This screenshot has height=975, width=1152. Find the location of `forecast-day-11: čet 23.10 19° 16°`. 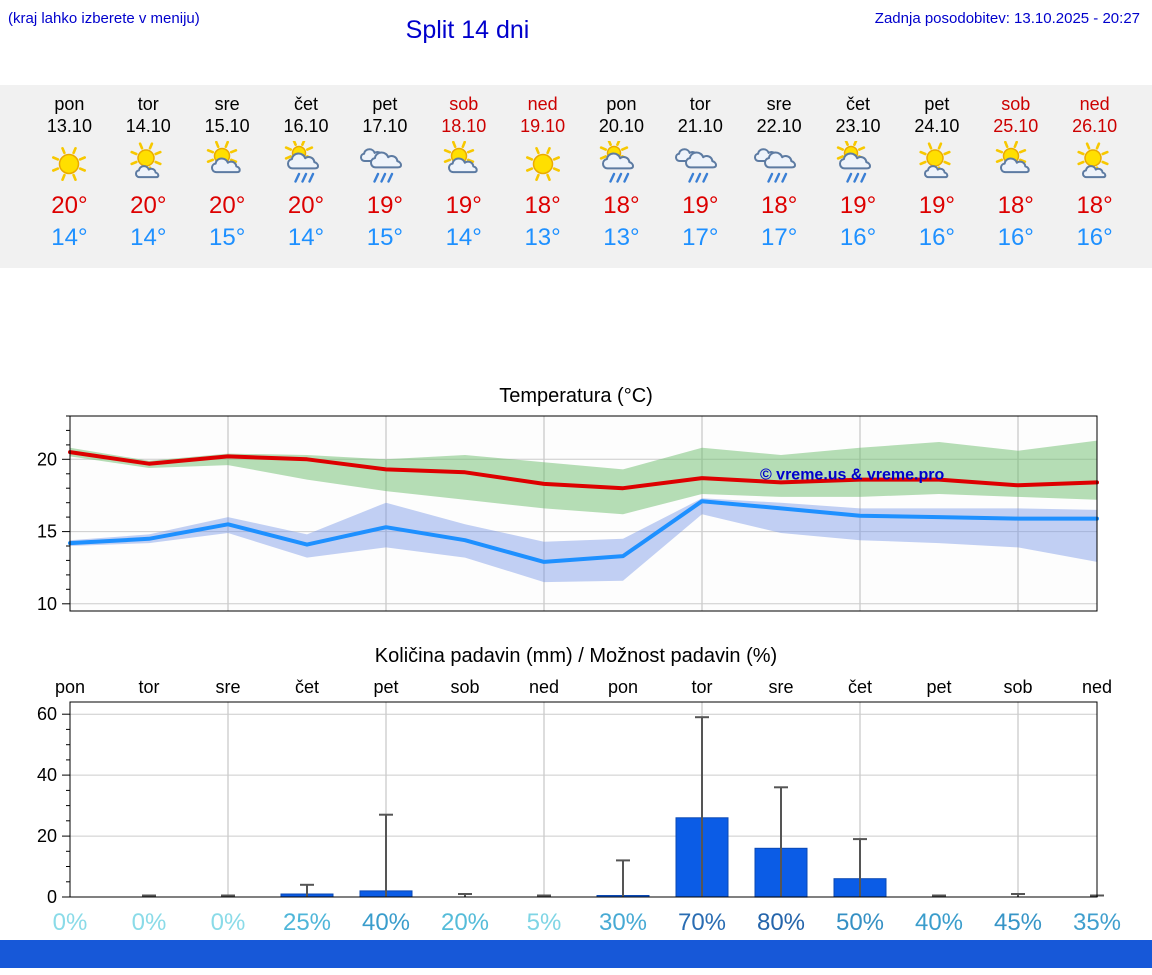

forecast-day-11: čet 23.10 19° 16° is located at coordinates (858, 180).